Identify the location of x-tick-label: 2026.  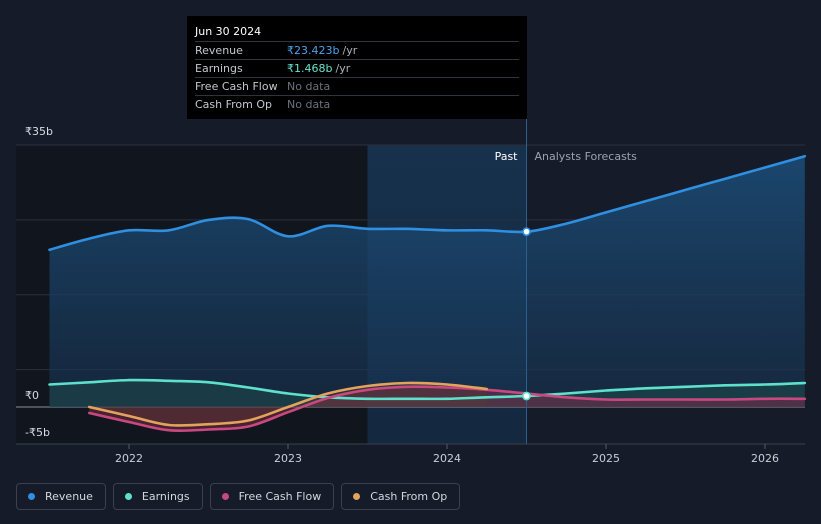
(765, 458).